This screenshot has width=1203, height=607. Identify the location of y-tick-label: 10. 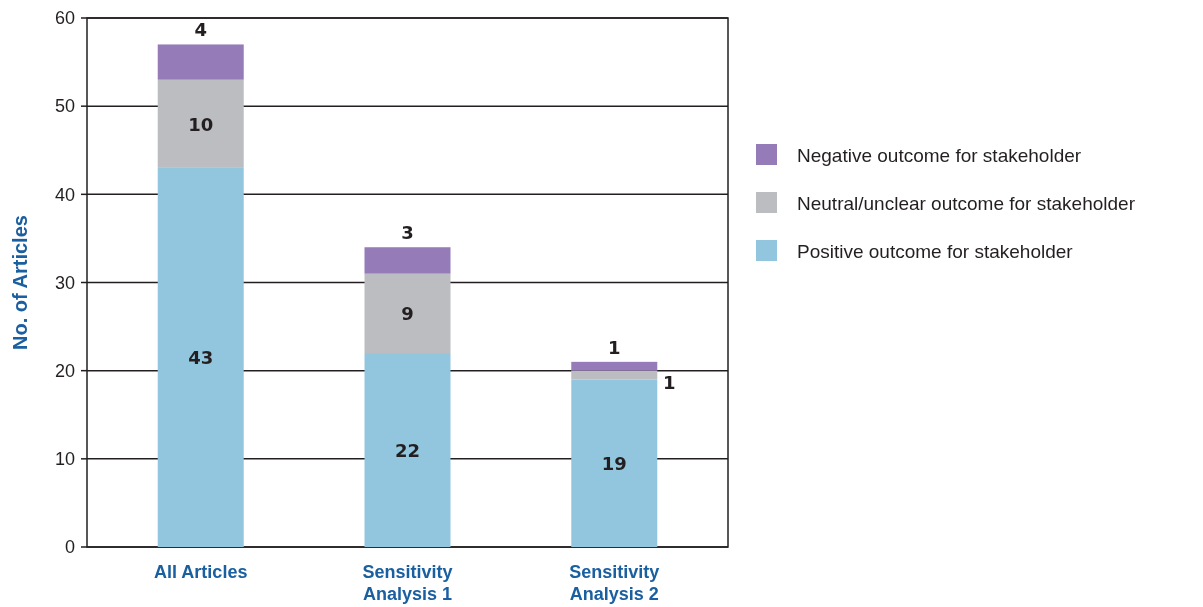
(64, 459).